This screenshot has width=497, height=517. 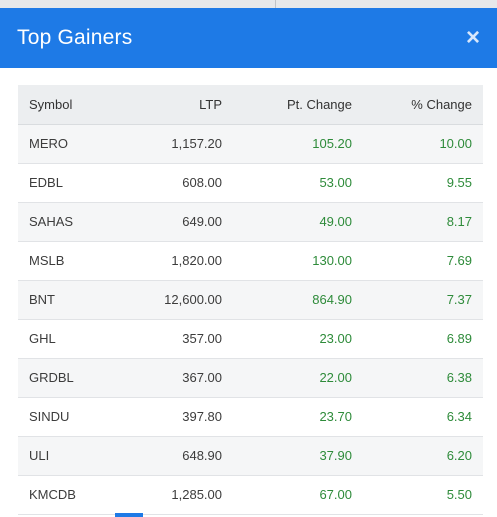 I want to click on cell-symbol: ULI, so click(x=39, y=455).